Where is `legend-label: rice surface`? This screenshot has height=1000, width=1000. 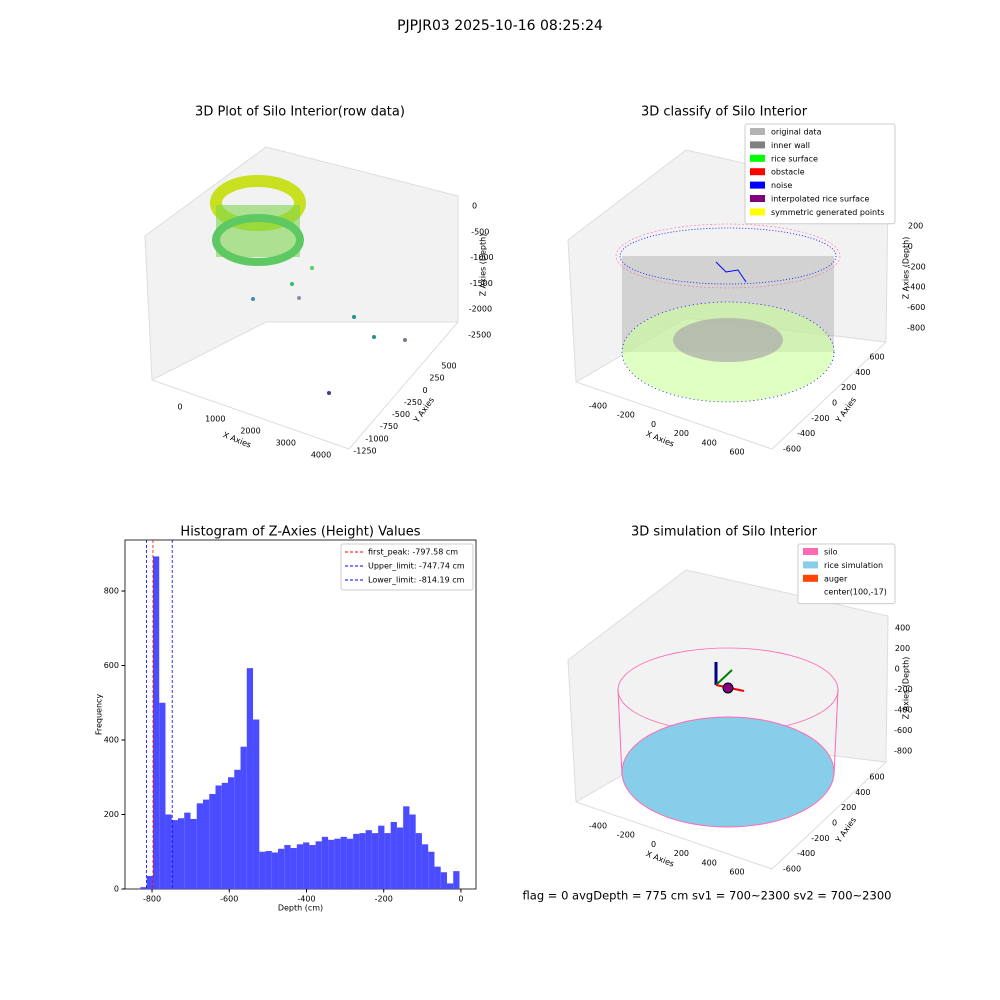 legend-label: rice surface is located at coordinates (794, 158).